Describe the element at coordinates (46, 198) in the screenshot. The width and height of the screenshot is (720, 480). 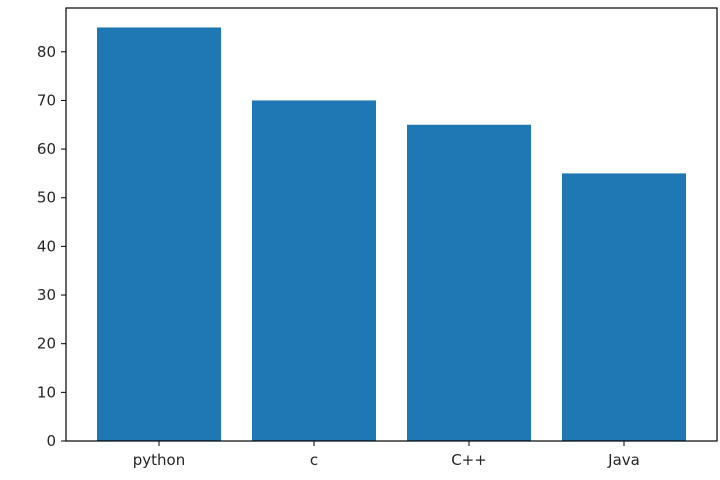
I see `y-tick-label: 50` at that location.